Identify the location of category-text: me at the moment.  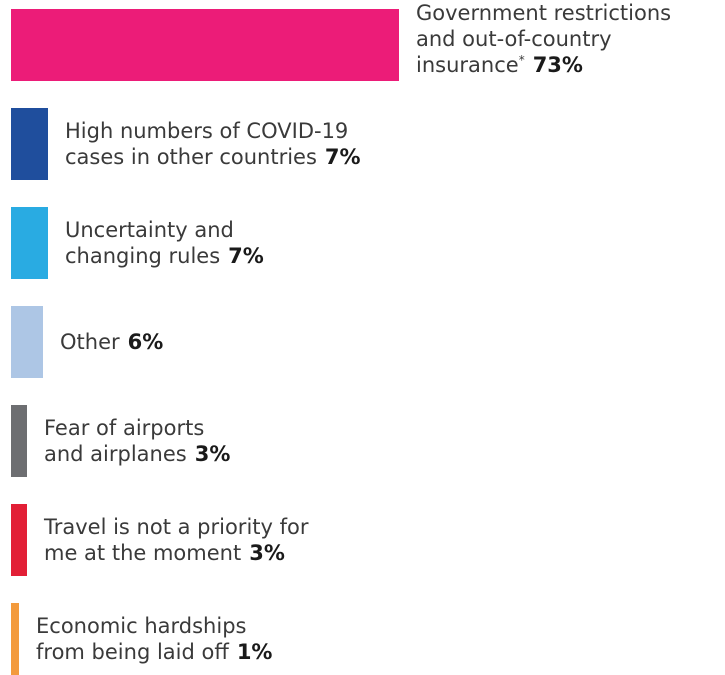
(143, 553).